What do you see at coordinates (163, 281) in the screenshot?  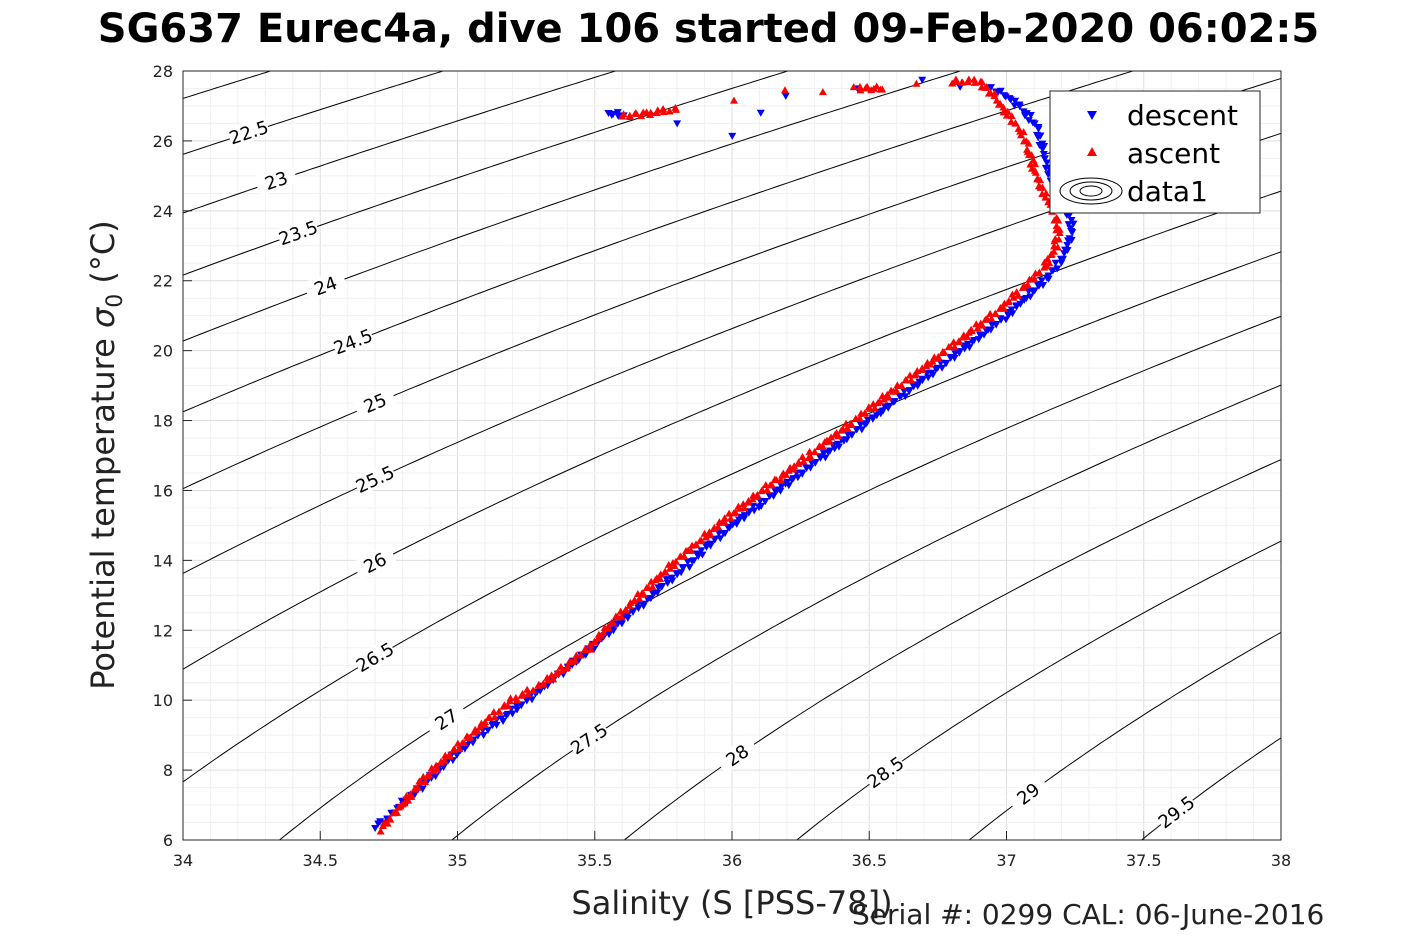 I see `y-tick-label: 22` at bounding box center [163, 281].